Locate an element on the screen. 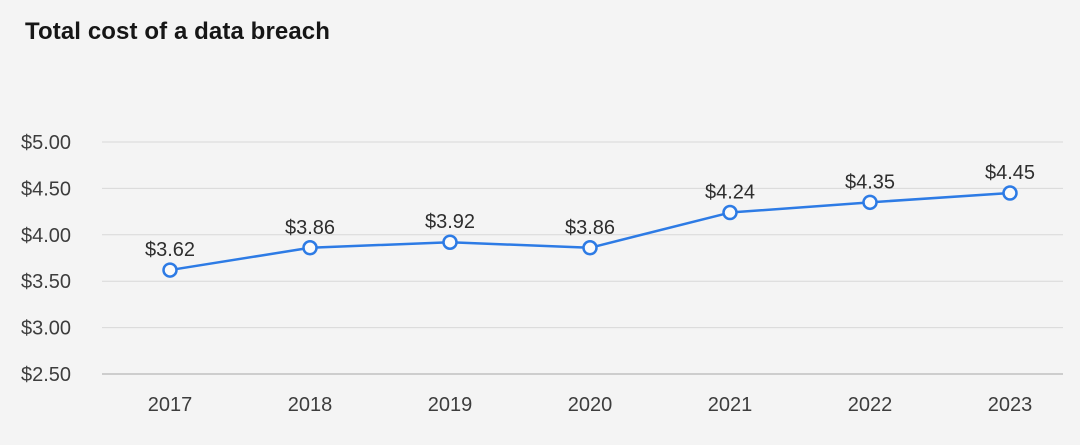  data-point-label: $4.35 is located at coordinates (870, 182).